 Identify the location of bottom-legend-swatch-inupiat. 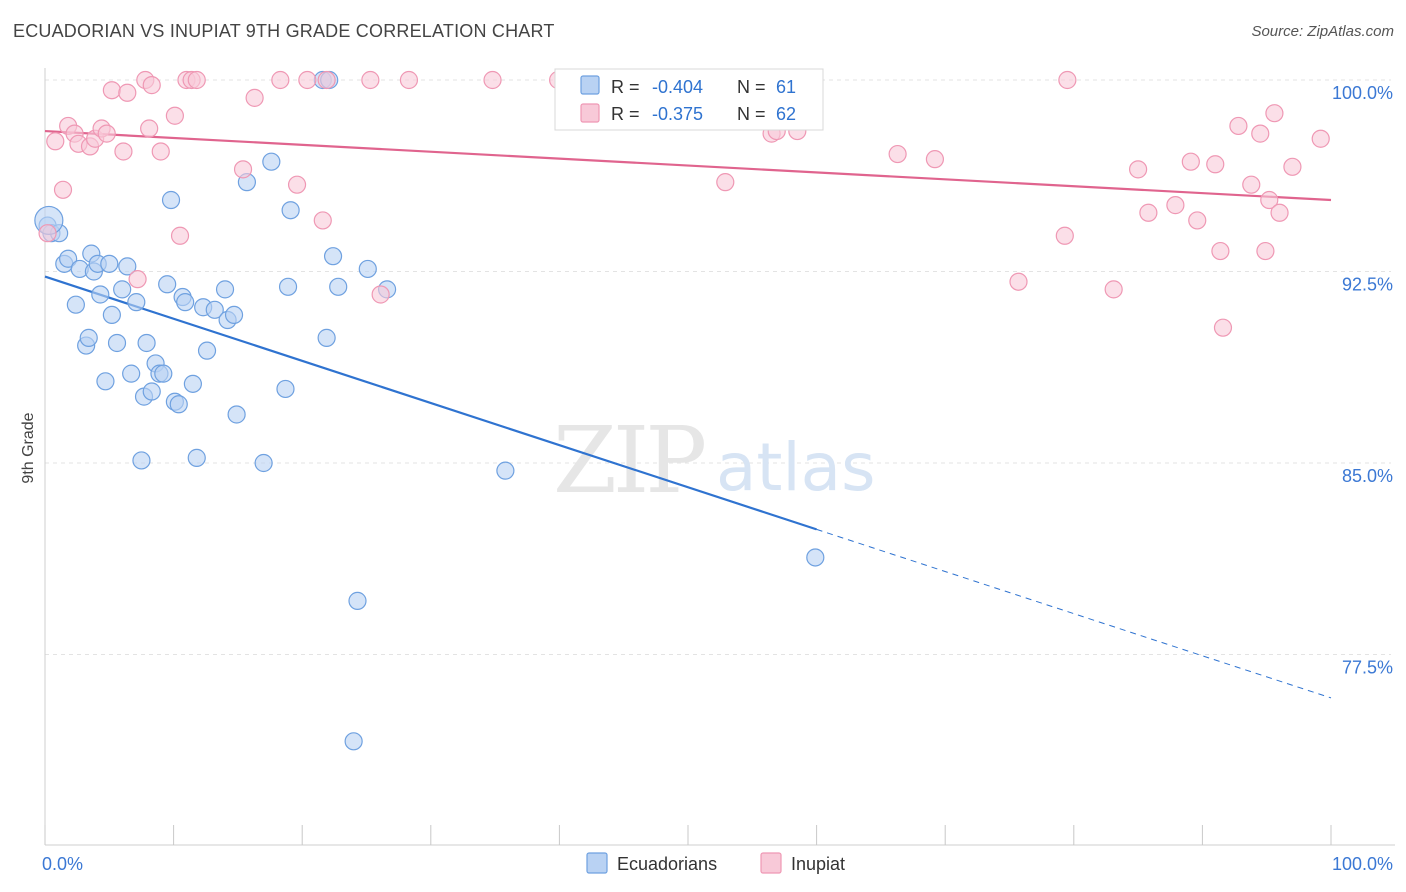
(771, 863).